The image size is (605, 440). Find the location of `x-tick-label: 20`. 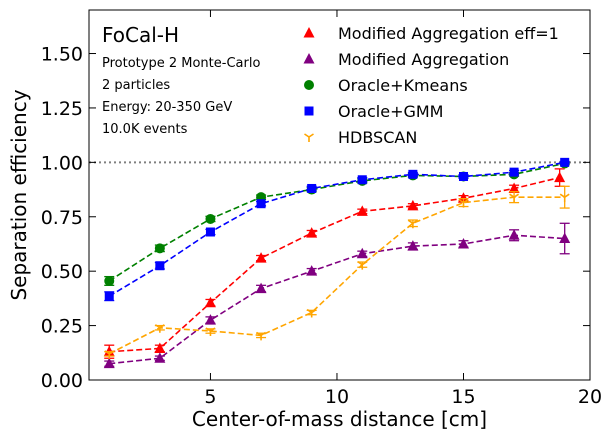

x-tick-label: 20 is located at coordinates (590, 397).